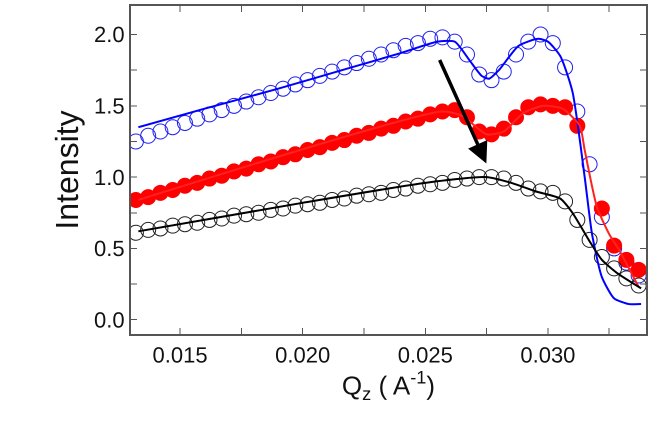  What do you see at coordinates (389, 385) in the screenshot?
I see `x-axis-title: Q$_{z}$ ( A$^{-1}$)` at bounding box center [389, 385].